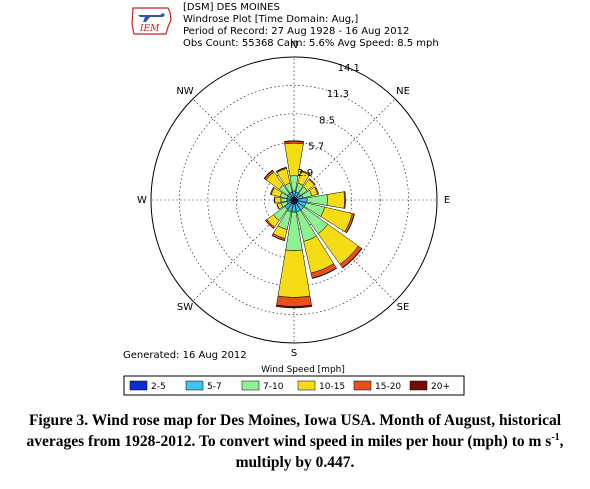 The height and width of the screenshot is (489, 590). I want to click on dir-label-sw: SW, so click(185, 307).